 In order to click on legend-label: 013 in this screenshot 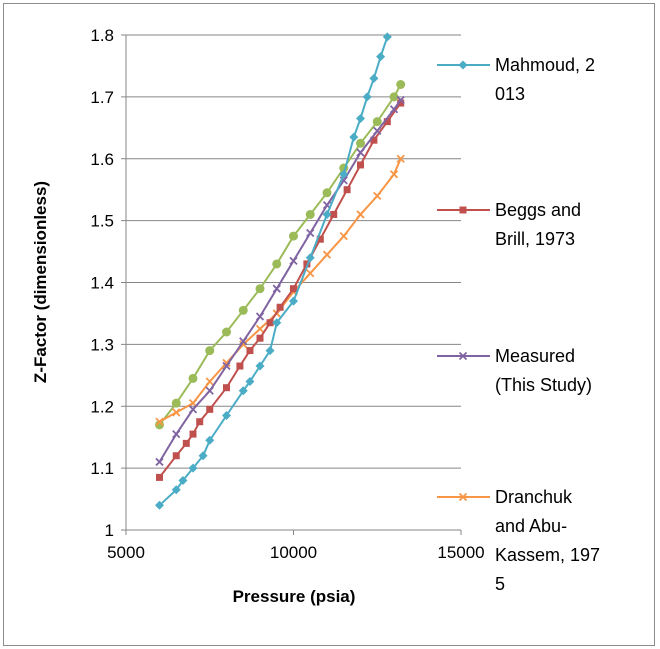, I will do `click(510, 94)`.